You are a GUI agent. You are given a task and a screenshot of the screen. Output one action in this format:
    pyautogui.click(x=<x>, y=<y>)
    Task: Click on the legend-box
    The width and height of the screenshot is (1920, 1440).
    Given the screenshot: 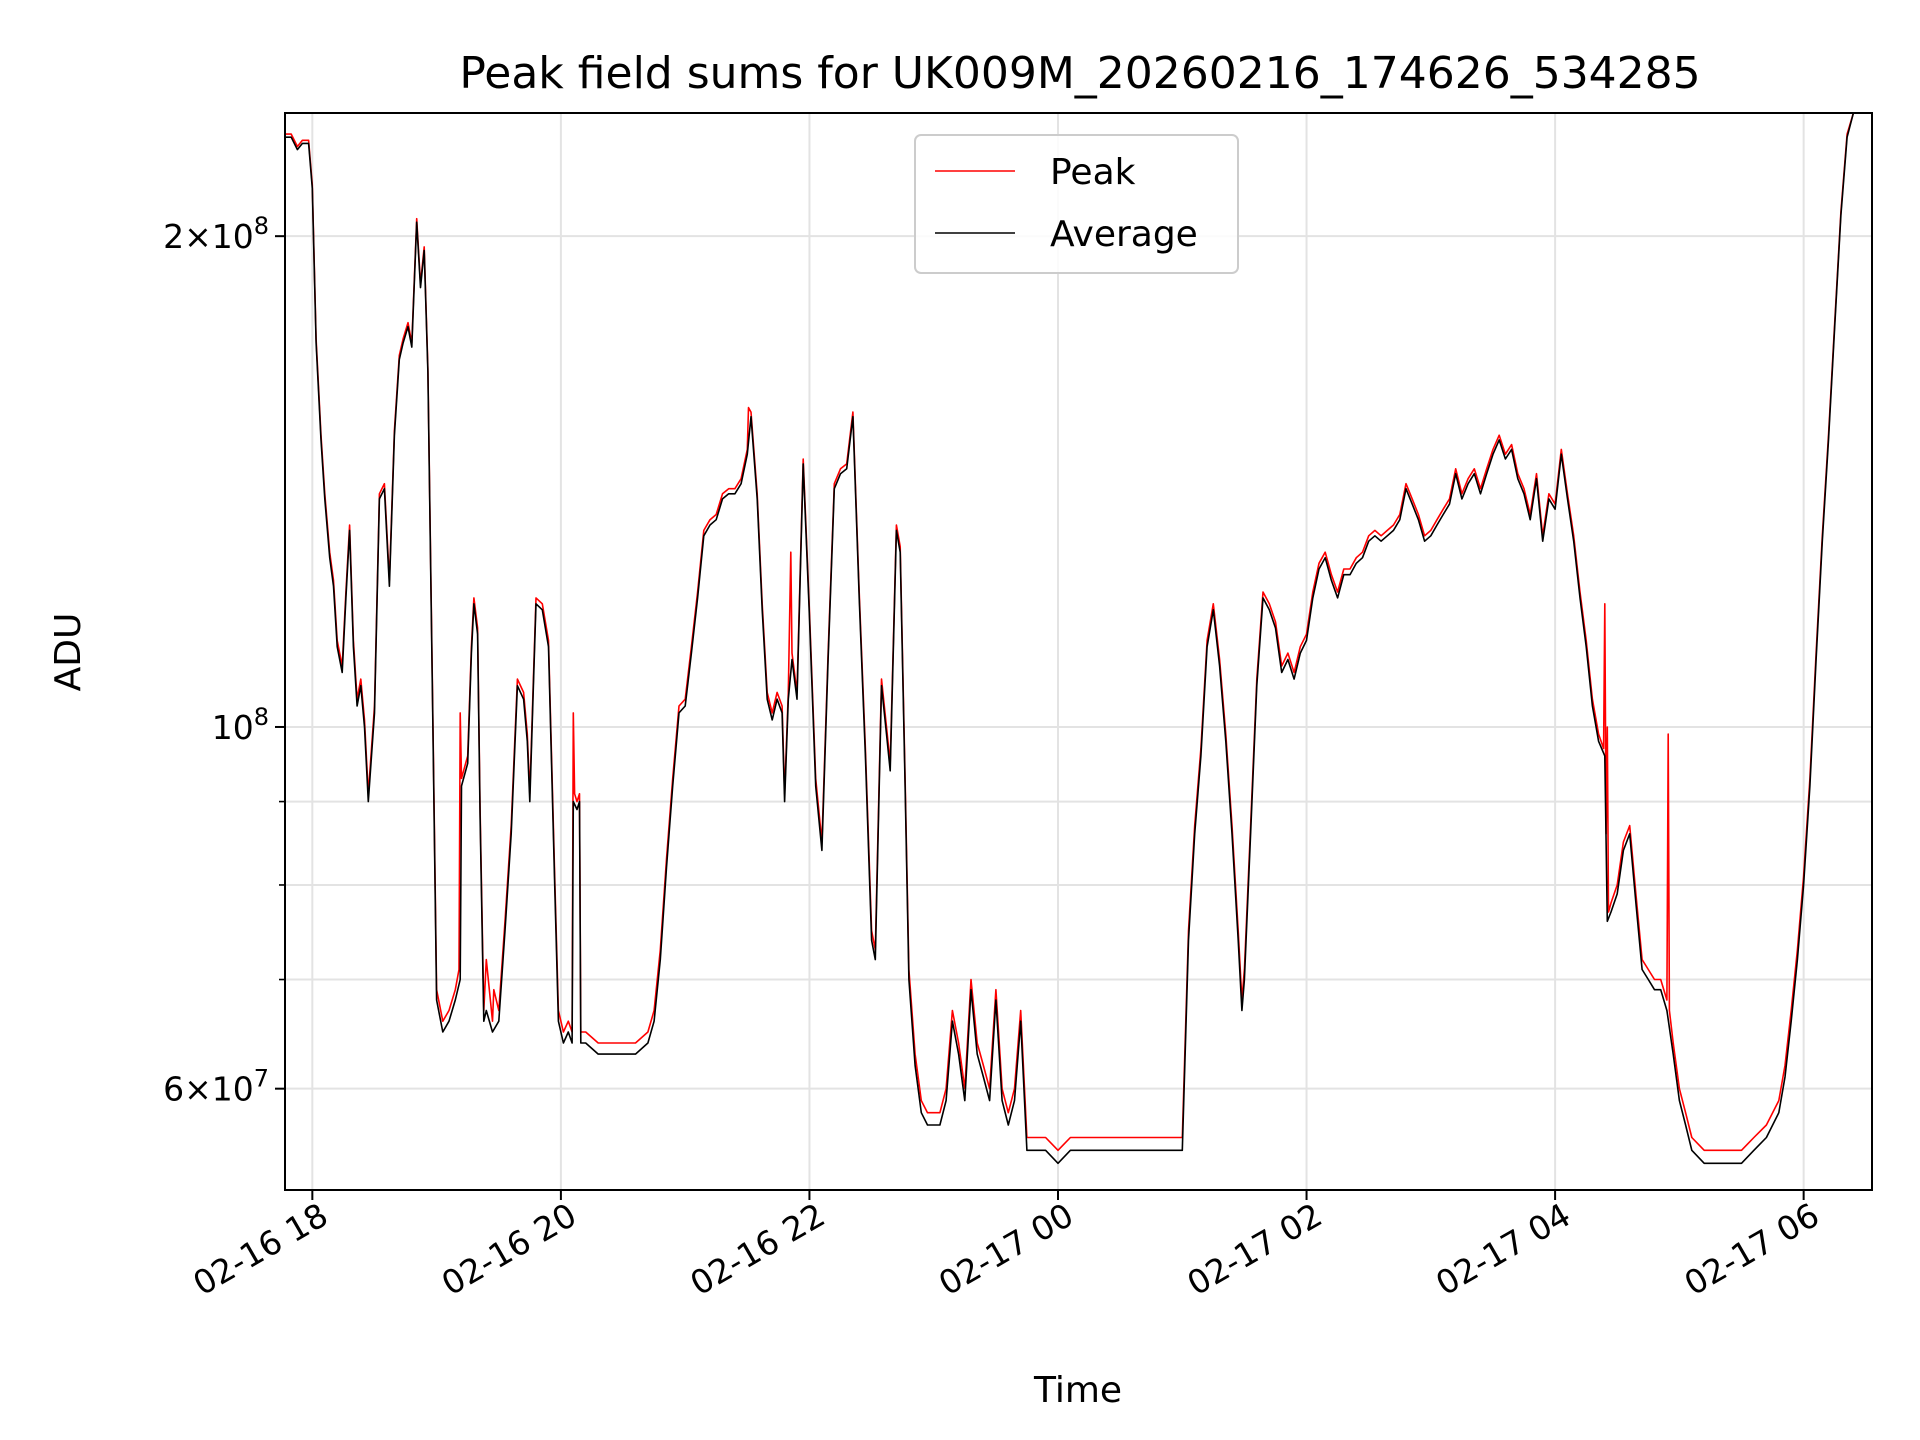 What is the action you would take?
    pyautogui.click(x=1076, y=204)
    